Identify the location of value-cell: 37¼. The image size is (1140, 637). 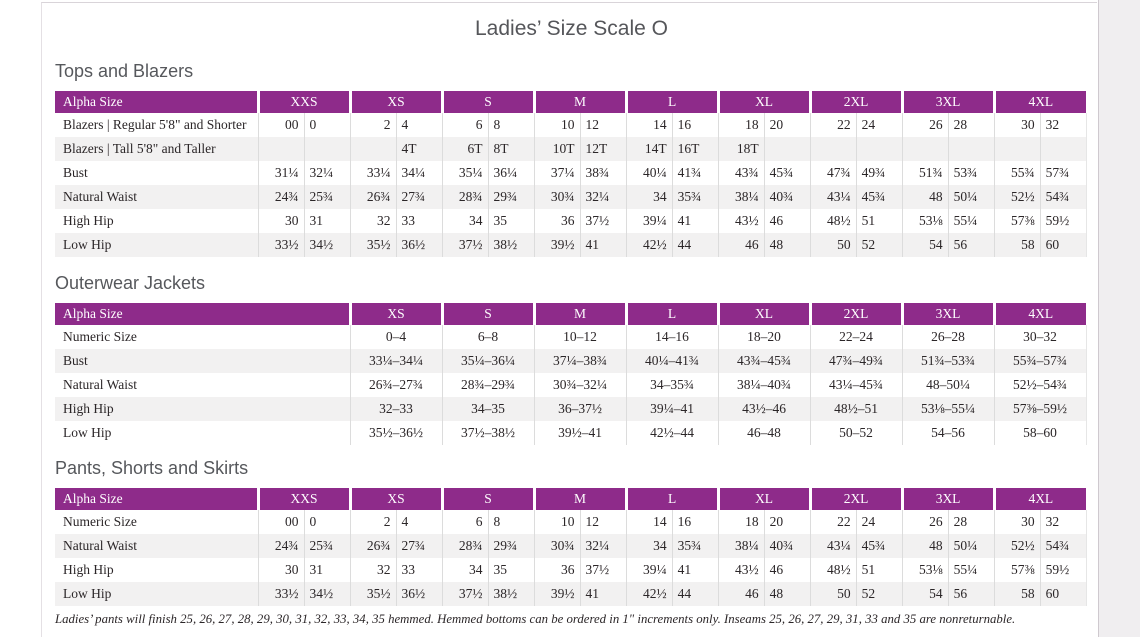
(557, 173).